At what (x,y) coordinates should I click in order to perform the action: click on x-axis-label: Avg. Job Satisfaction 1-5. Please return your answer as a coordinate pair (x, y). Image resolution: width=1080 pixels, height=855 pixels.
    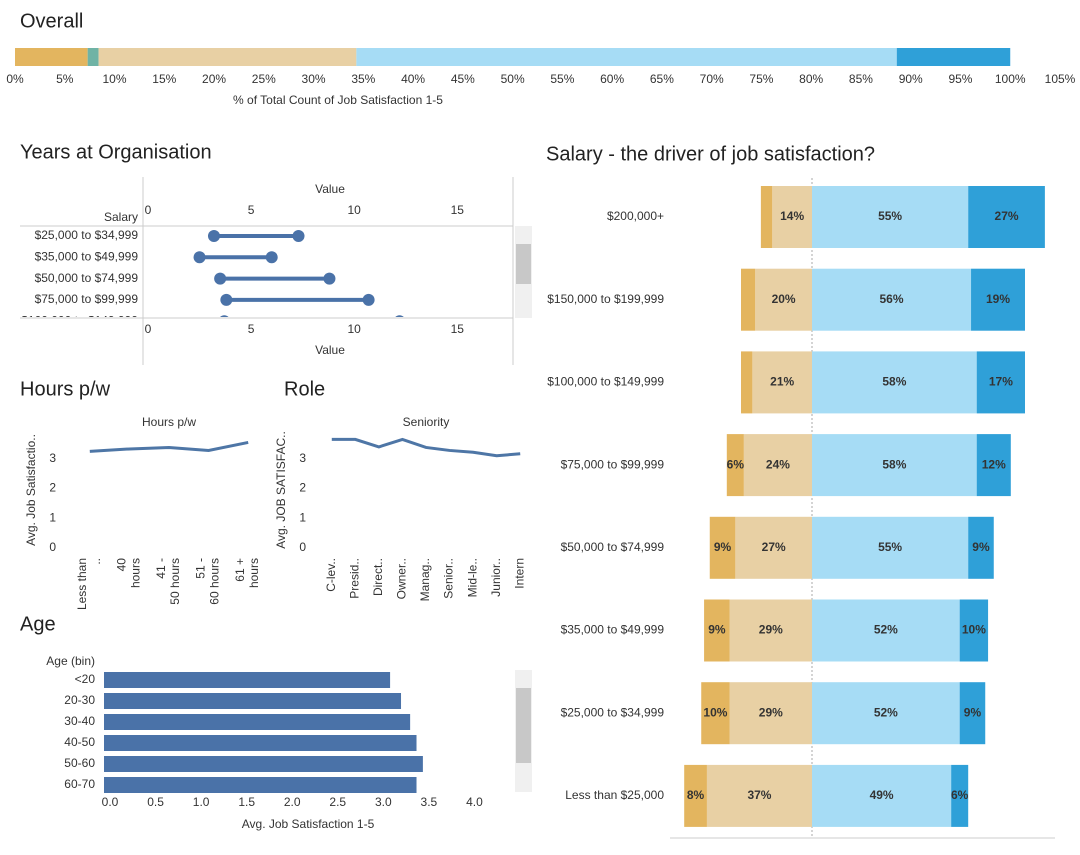
    Looking at the image, I should click on (308, 824).